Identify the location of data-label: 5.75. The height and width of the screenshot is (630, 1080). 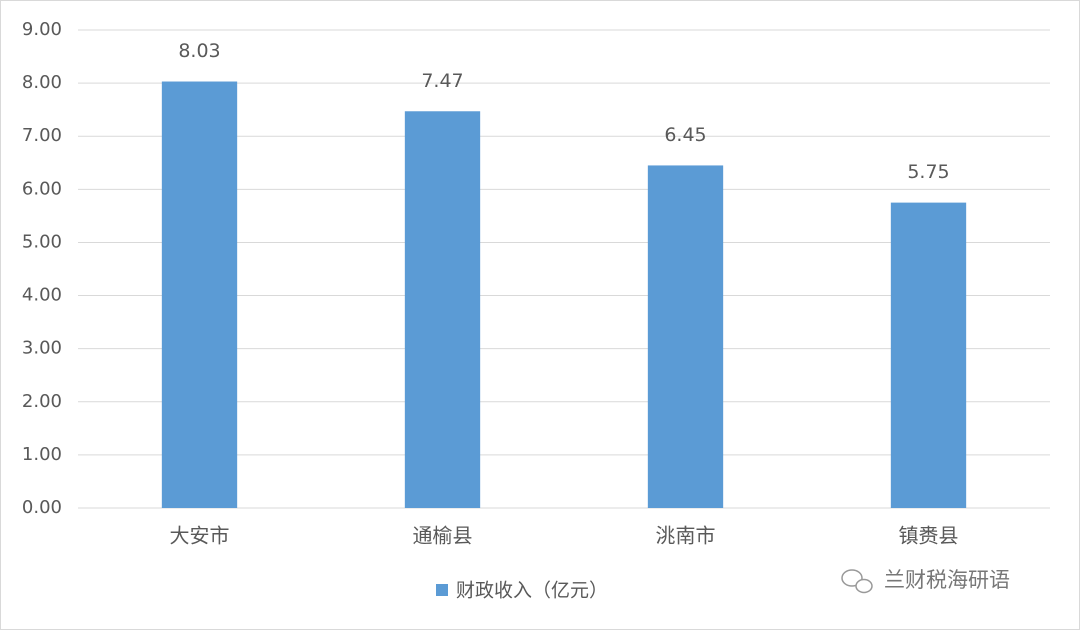
(928, 172).